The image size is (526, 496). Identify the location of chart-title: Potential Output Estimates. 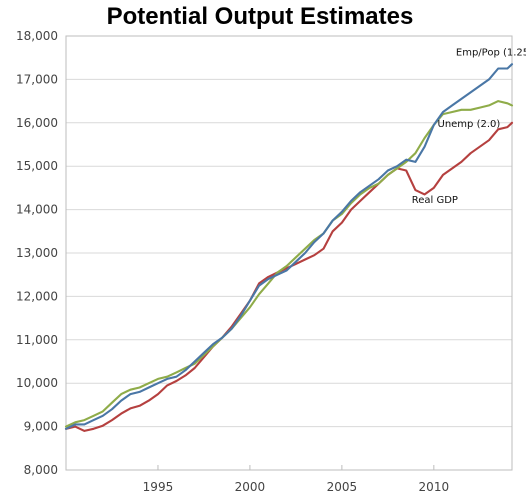
(260, 16).